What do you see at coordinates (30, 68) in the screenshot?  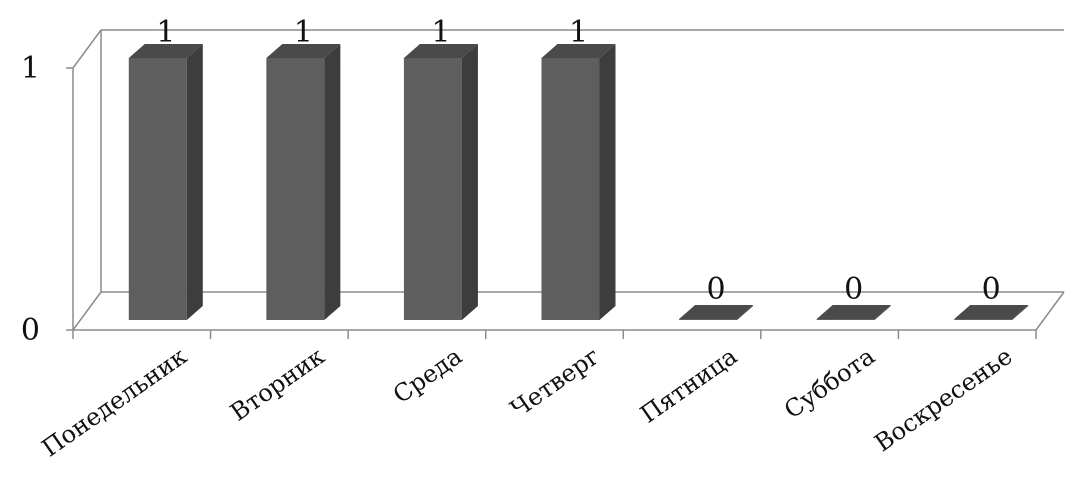 I see `y-tick-label: 1` at bounding box center [30, 68].